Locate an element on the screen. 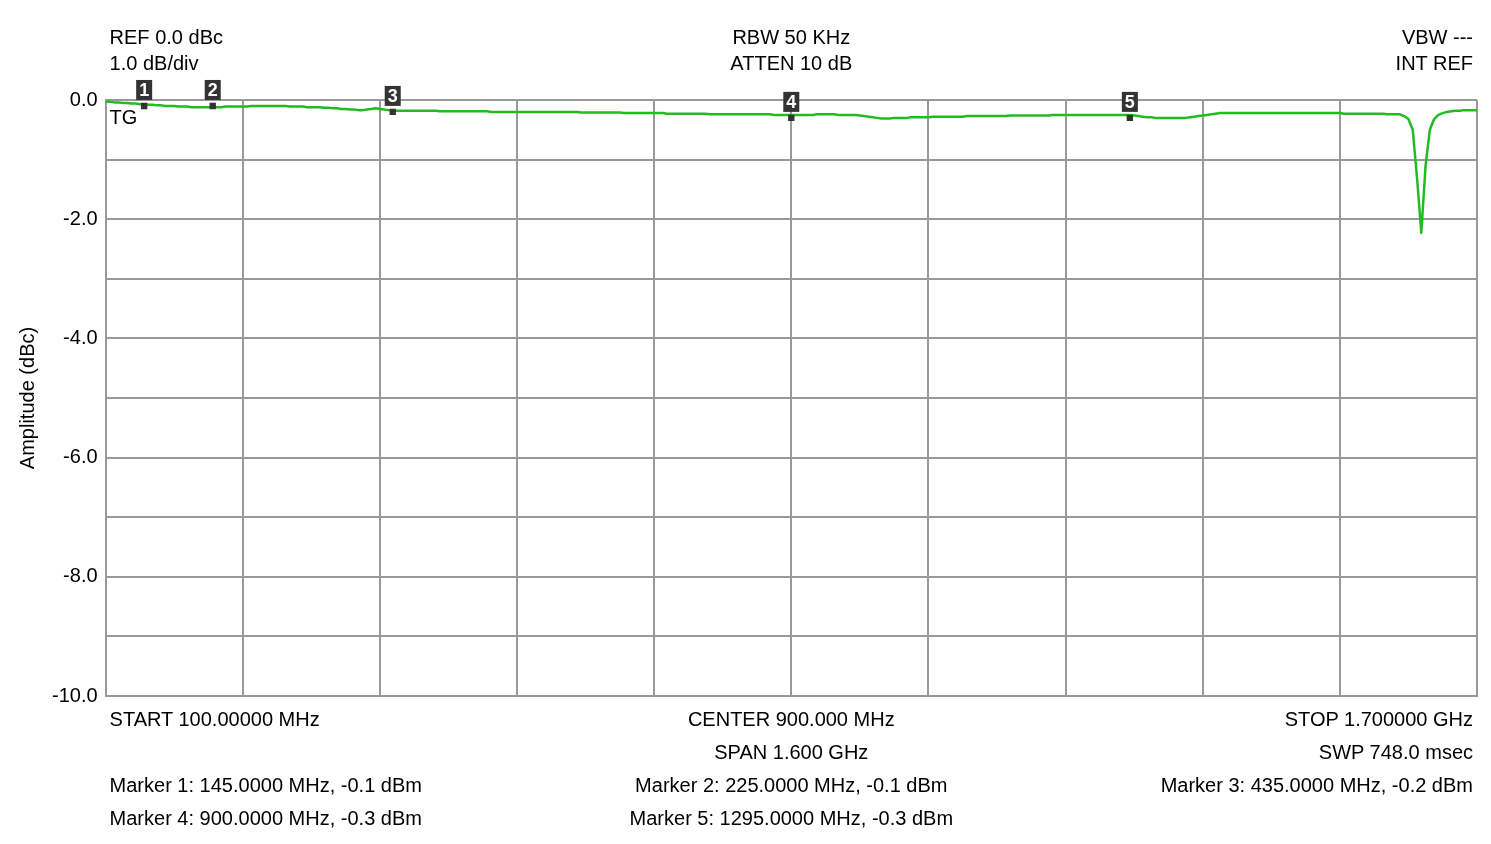 The width and height of the screenshot is (1491, 844). annotation: 4 is located at coordinates (791, 101).